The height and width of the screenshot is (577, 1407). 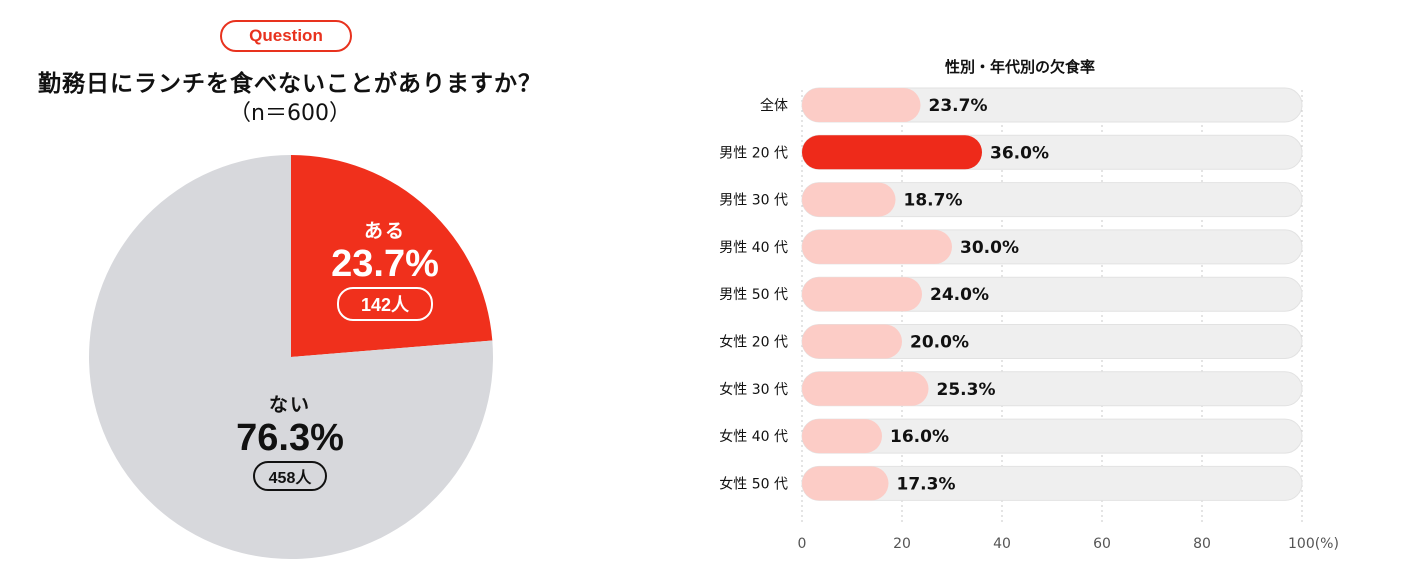 I want to click on pie-label-no: ない 76.3% 458人, so click(x=290, y=440).